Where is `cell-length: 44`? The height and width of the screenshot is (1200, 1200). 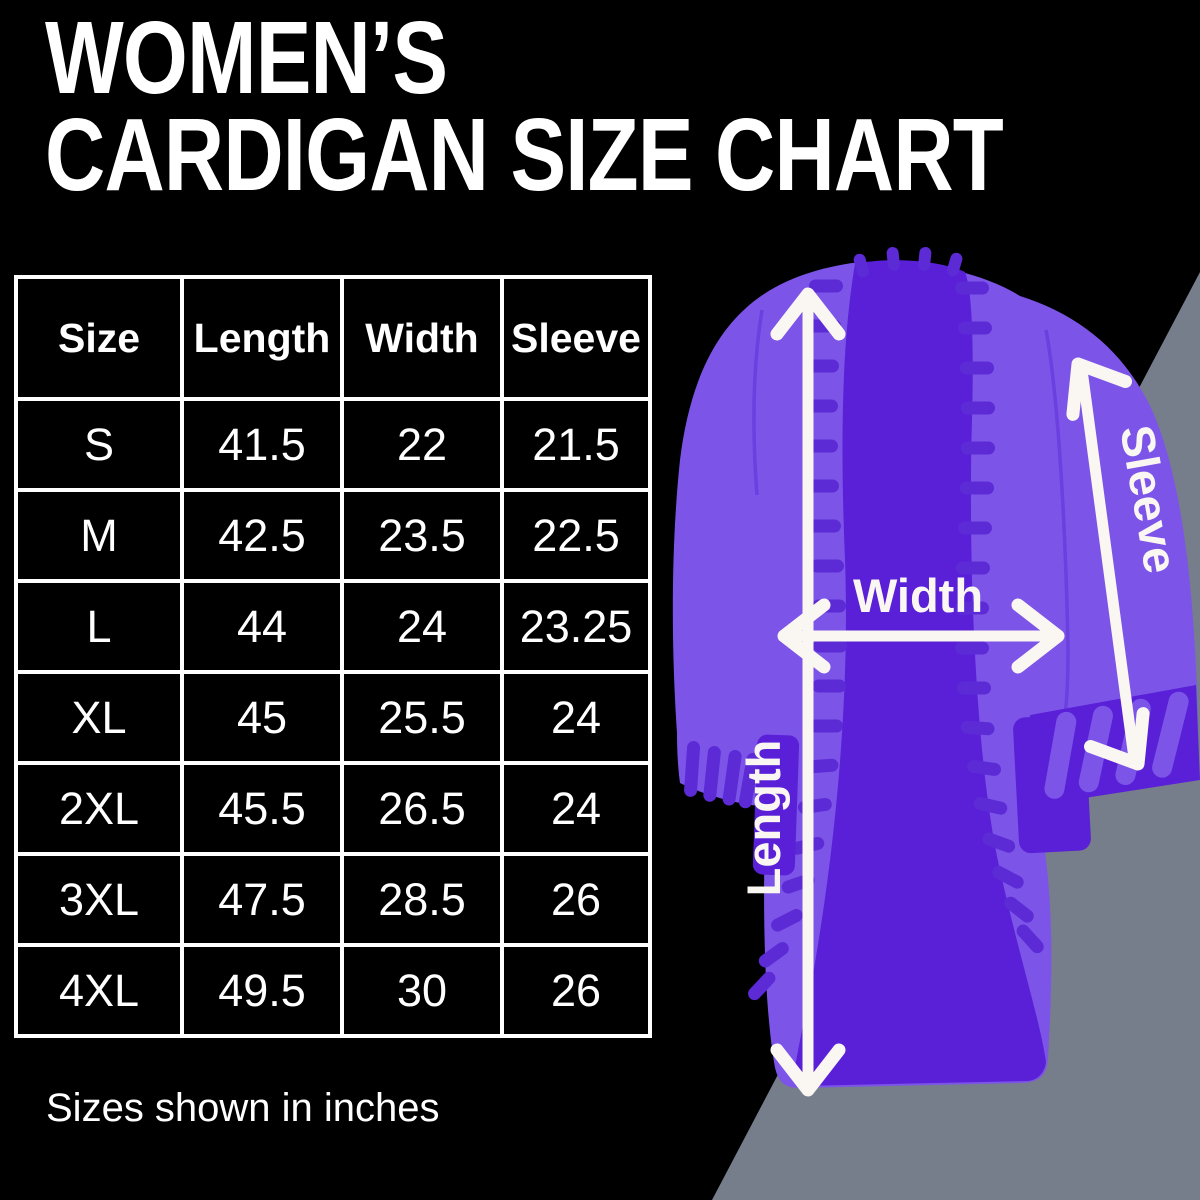
cell-length: 44 is located at coordinates (262, 626).